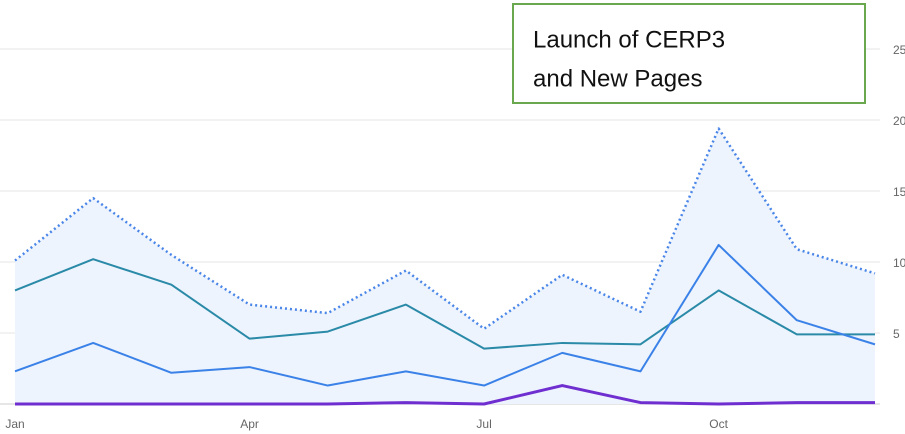 The height and width of the screenshot is (434, 905). What do you see at coordinates (629, 39) in the screenshot?
I see `annotation: Launch of CERP3` at bounding box center [629, 39].